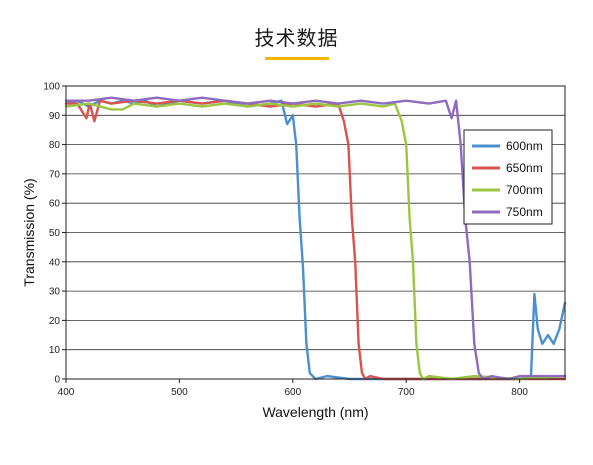 The width and height of the screenshot is (593, 465). What do you see at coordinates (29, 232) in the screenshot?
I see `y-axis-label: Transmission (%)` at bounding box center [29, 232].